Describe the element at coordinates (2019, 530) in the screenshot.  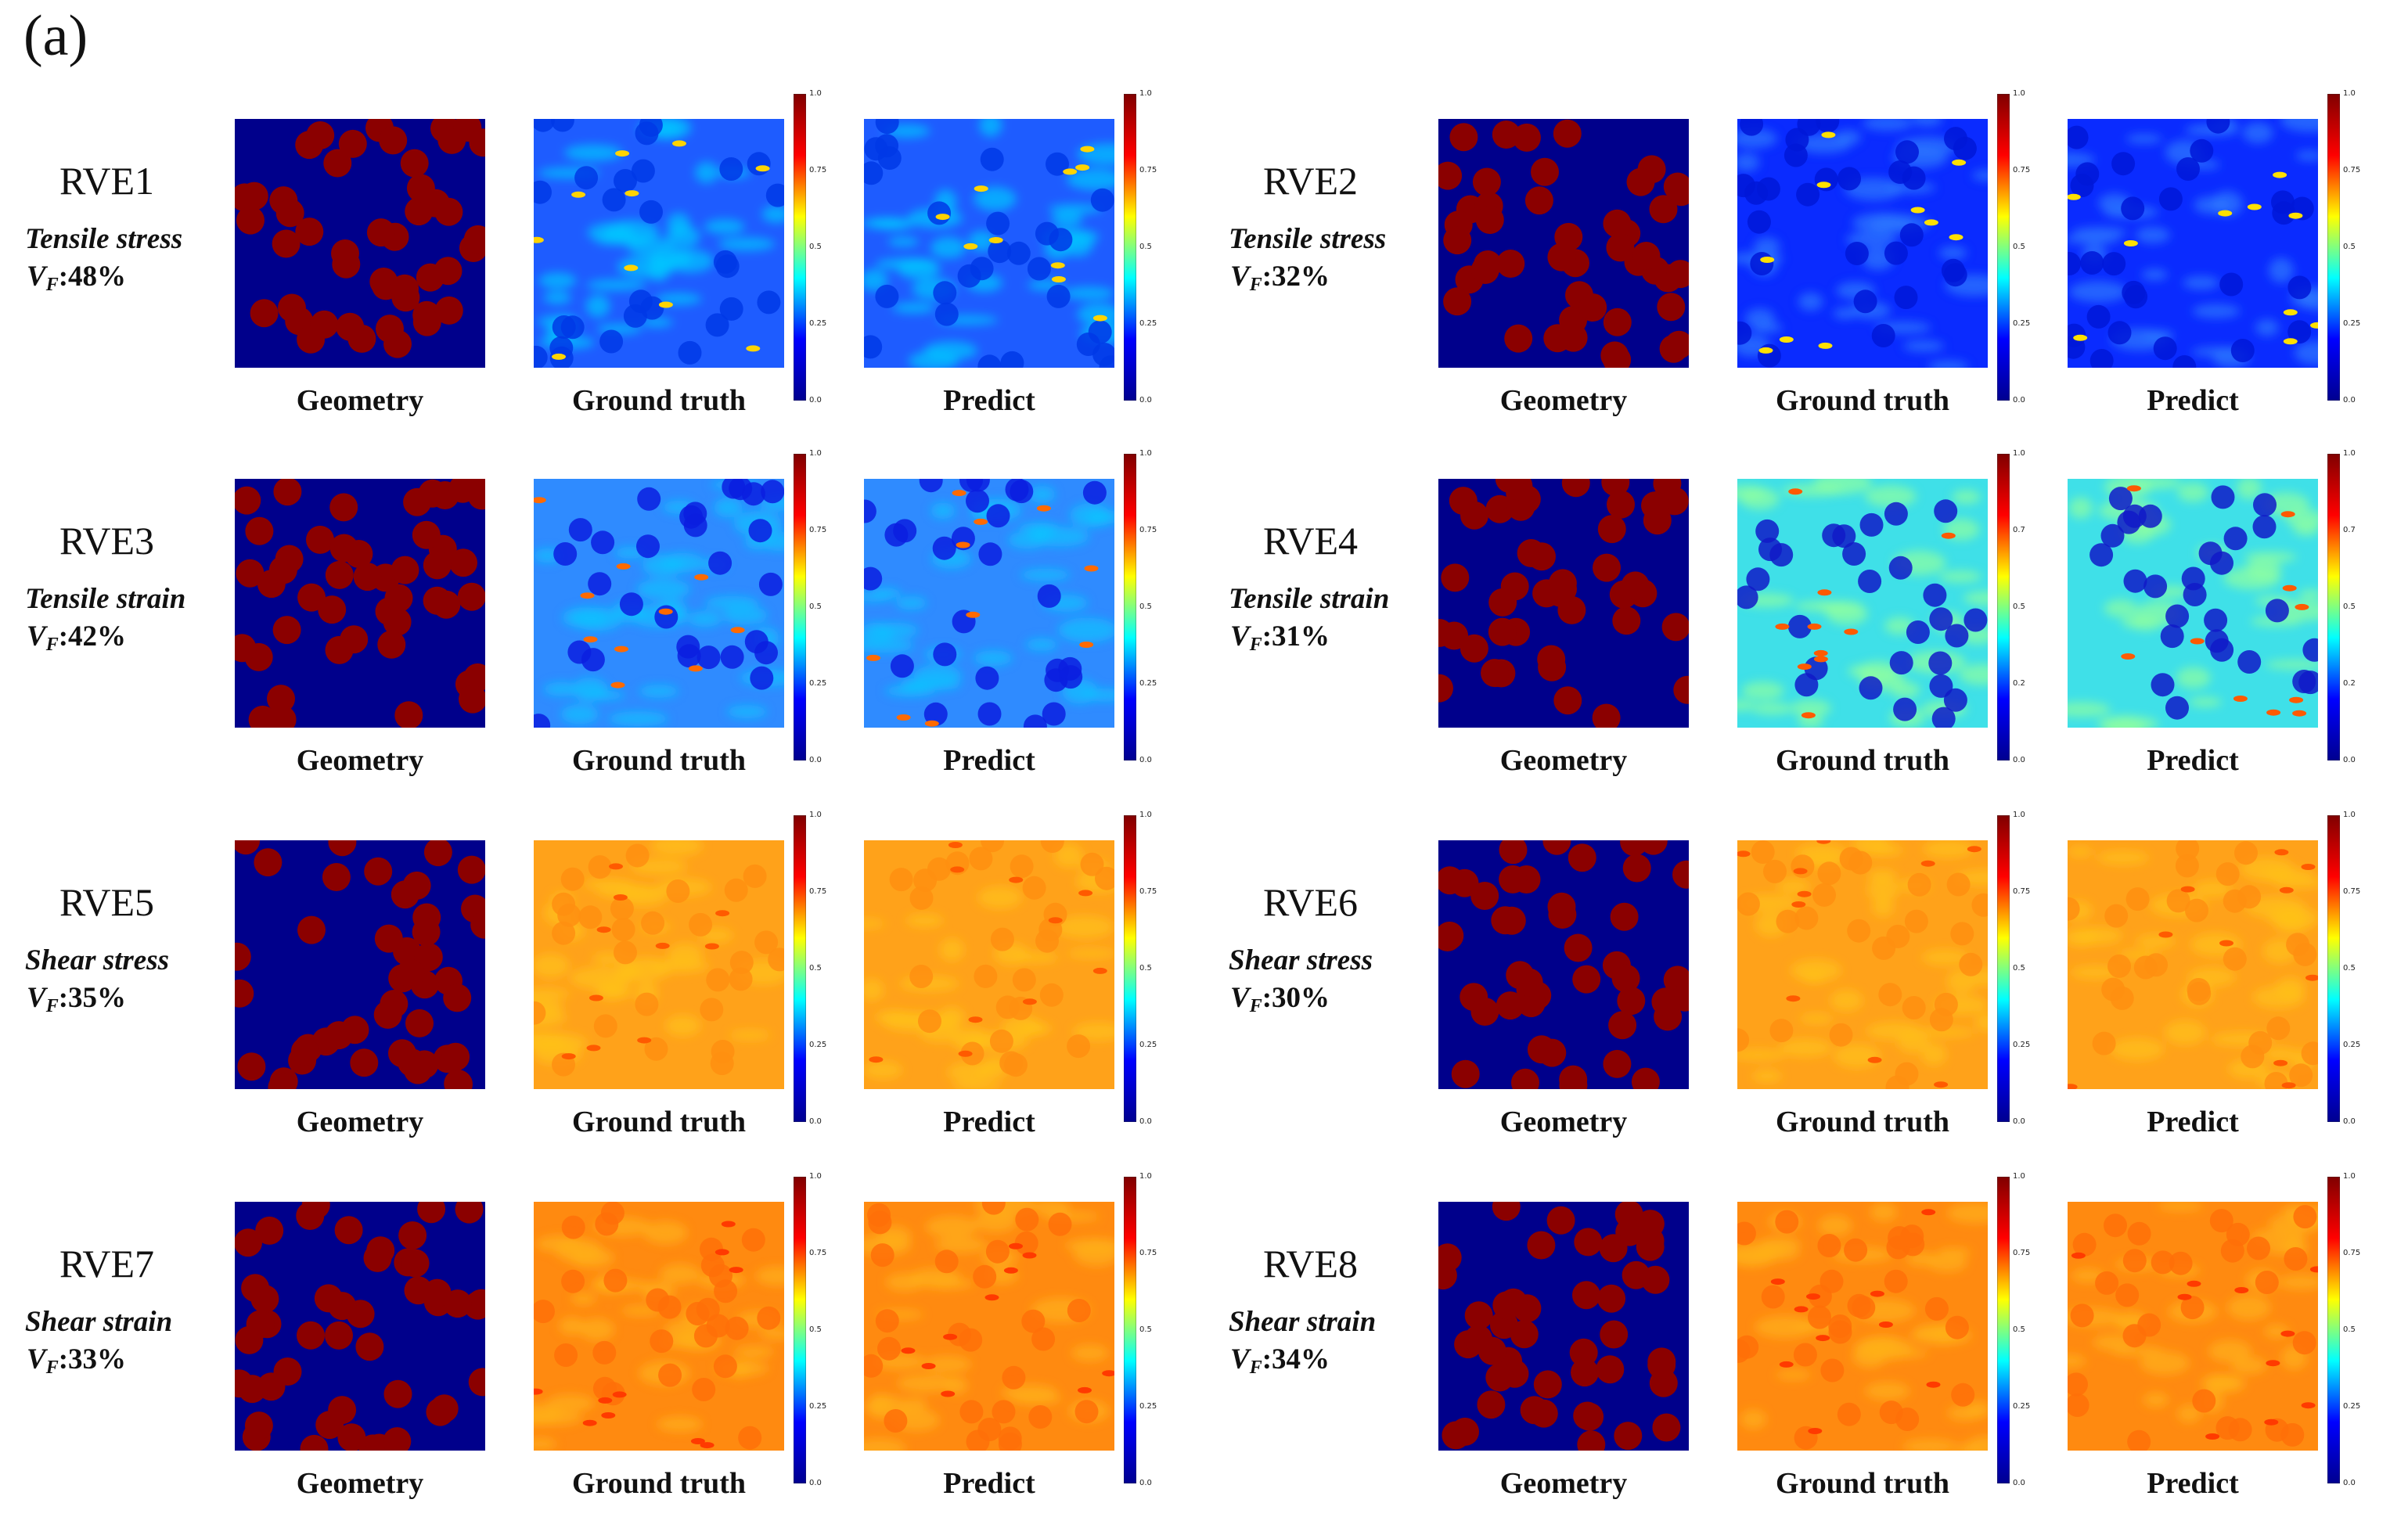
I see `colorbar-tick-label: 0.7` at that location.